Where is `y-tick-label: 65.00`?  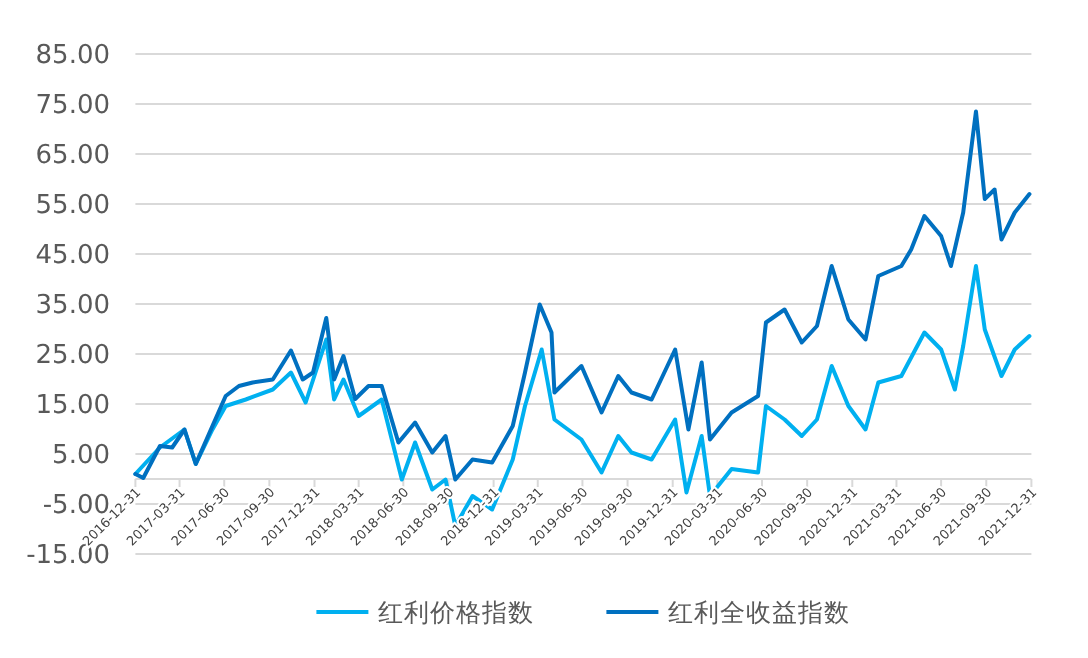 y-tick-label: 65.00 is located at coordinates (72, 156).